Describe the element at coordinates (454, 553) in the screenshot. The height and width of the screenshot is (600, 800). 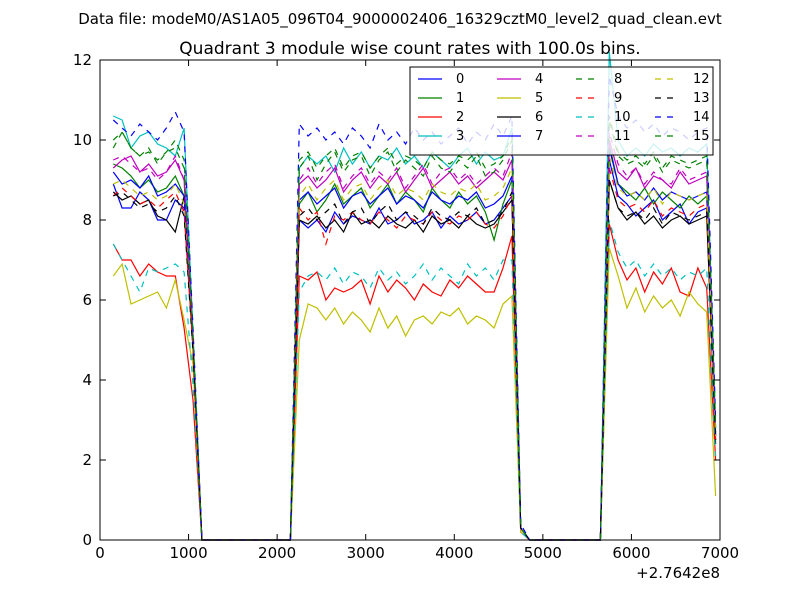
I see `x-tick-label: 4000` at that location.